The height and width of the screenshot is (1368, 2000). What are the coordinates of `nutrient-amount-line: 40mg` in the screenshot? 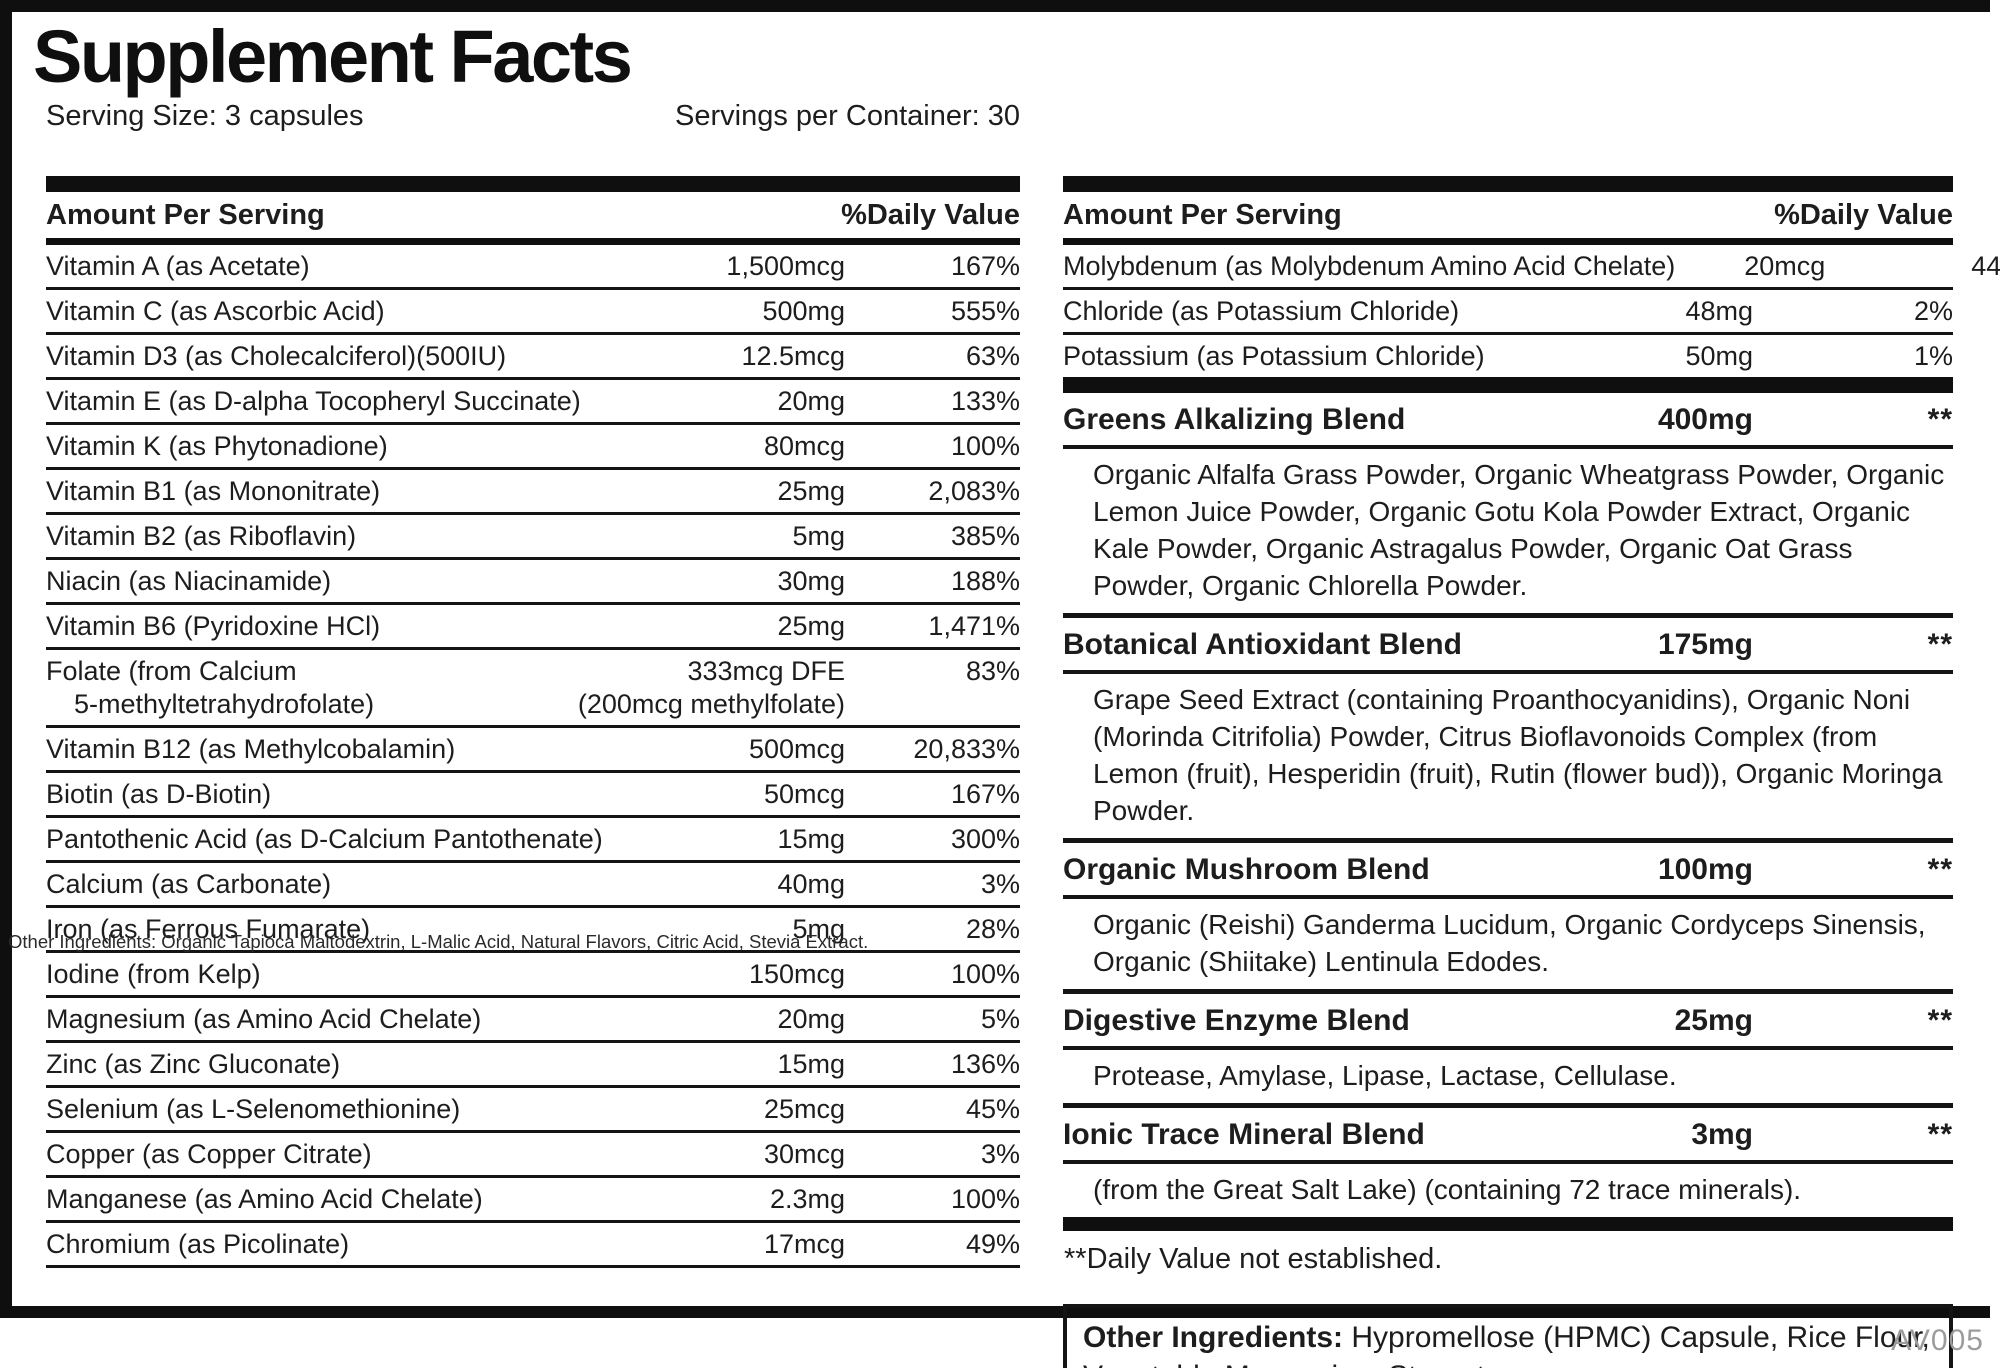 It's located at (811, 884).